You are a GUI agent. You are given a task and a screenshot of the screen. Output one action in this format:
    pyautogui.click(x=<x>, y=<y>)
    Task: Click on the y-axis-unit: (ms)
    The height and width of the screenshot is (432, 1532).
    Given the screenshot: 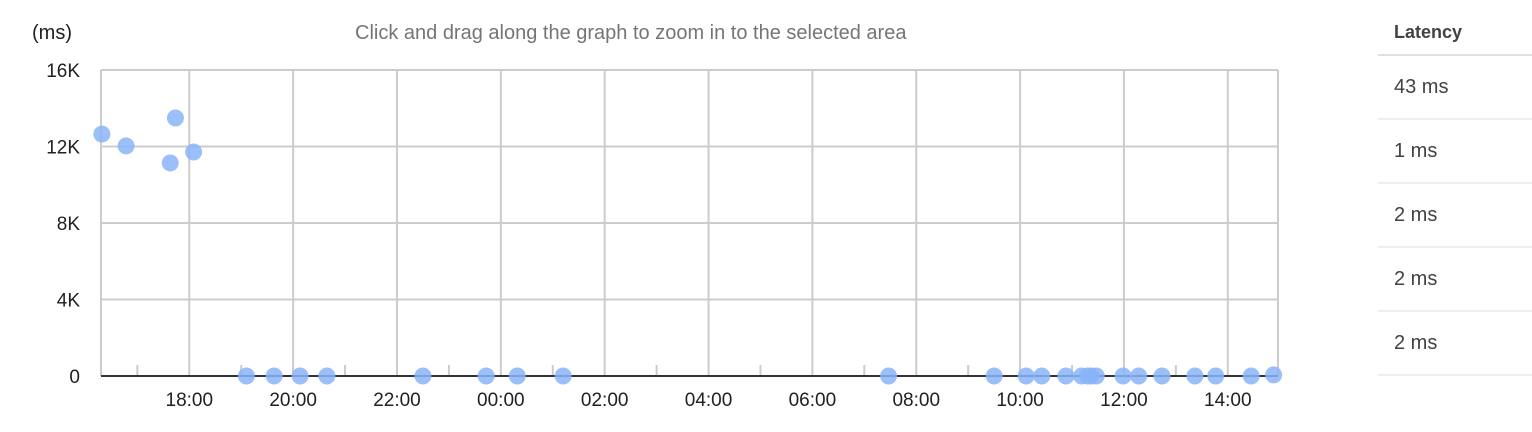 What is the action you would take?
    pyautogui.click(x=52, y=33)
    